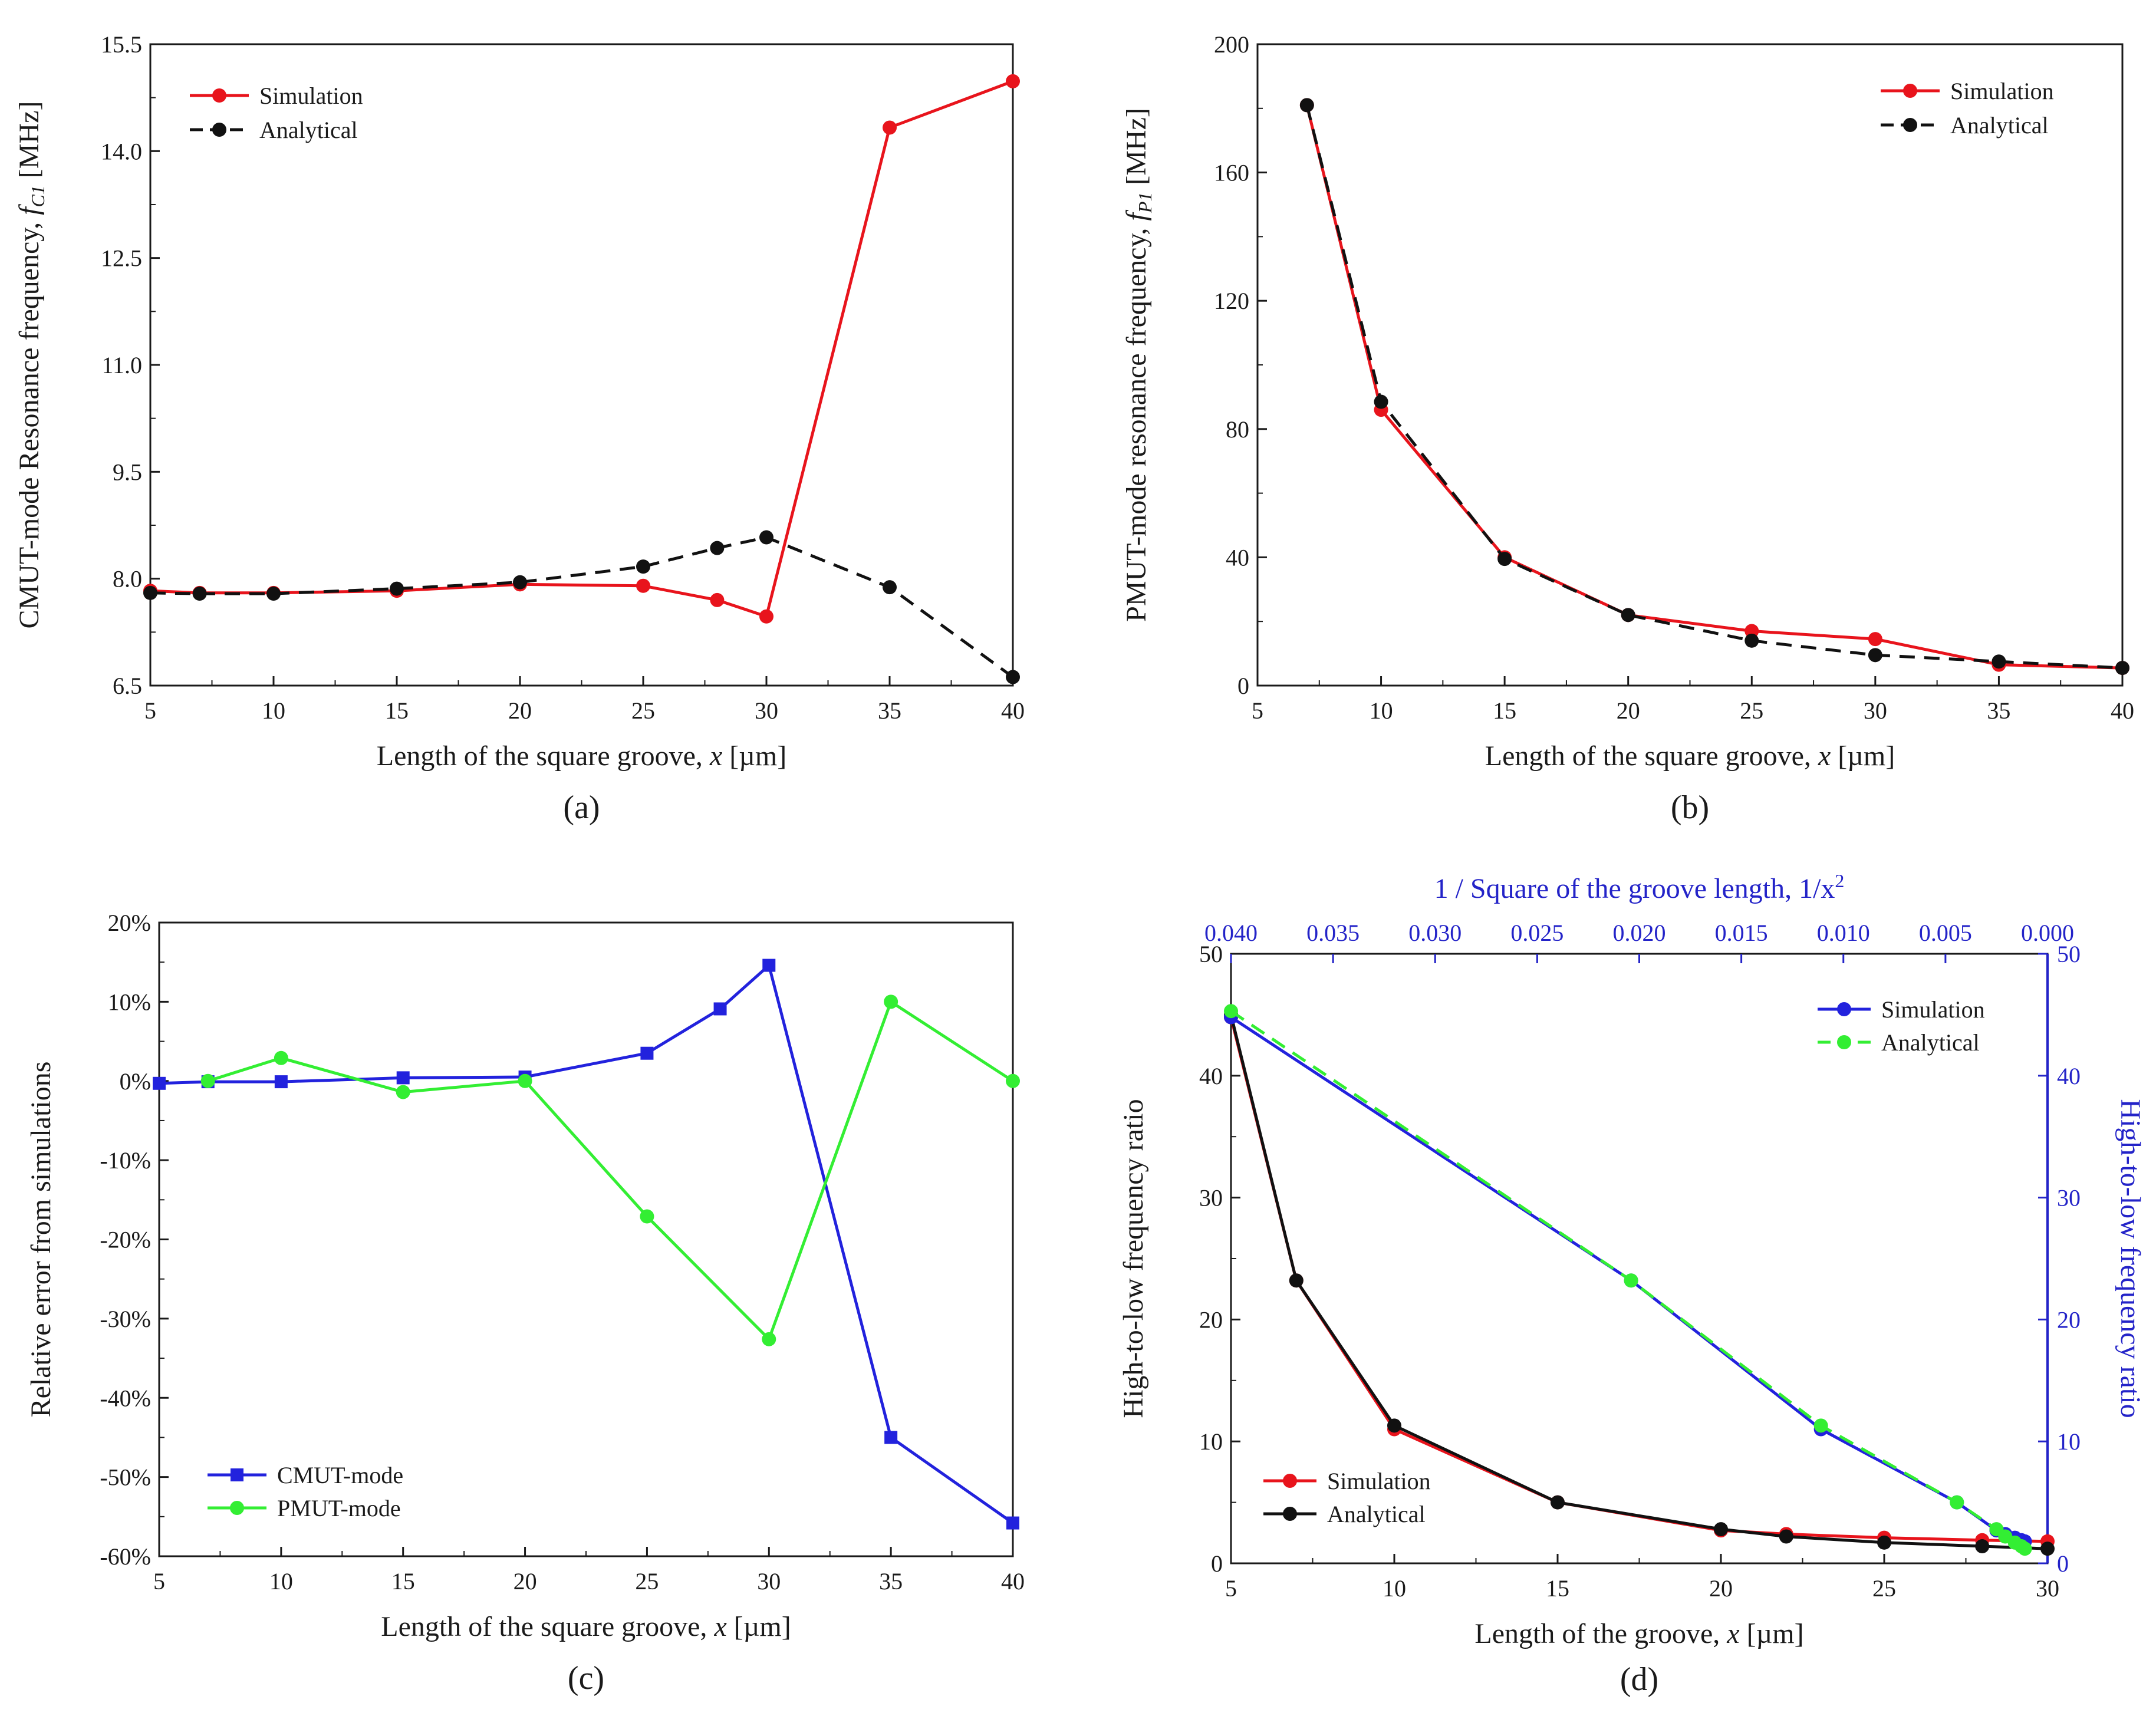  Describe the element at coordinates (126, 1160) in the screenshot. I see `y-tick-label: -10%` at that location.